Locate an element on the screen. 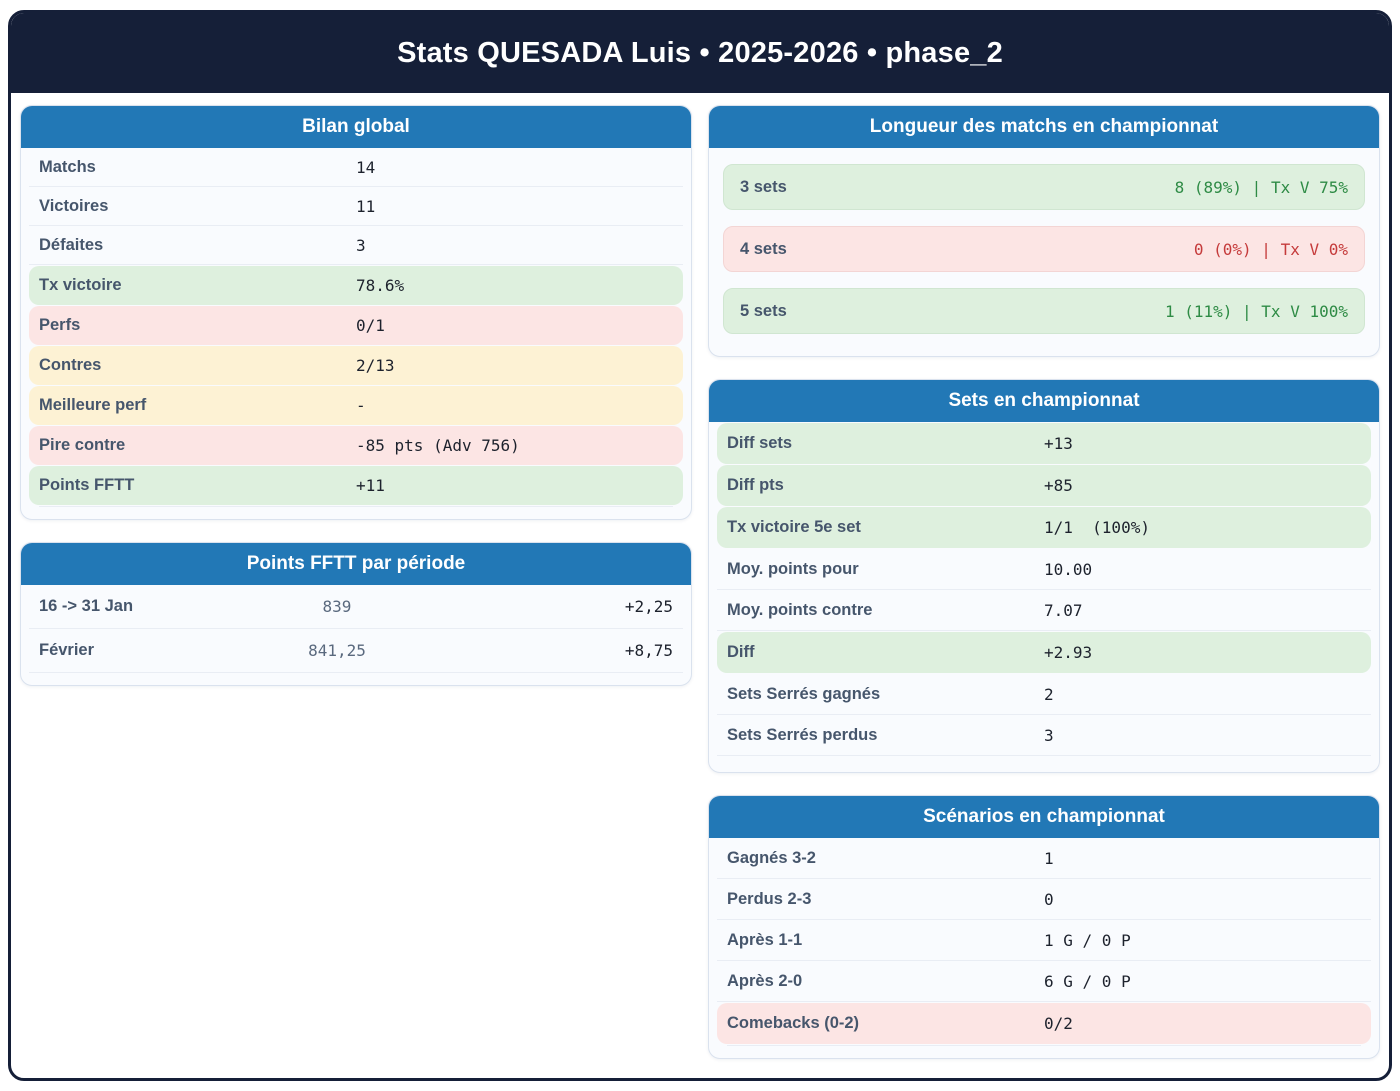 The width and height of the screenshot is (1400, 1091). stat-value: +85 is located at coordinates (1058, 485).